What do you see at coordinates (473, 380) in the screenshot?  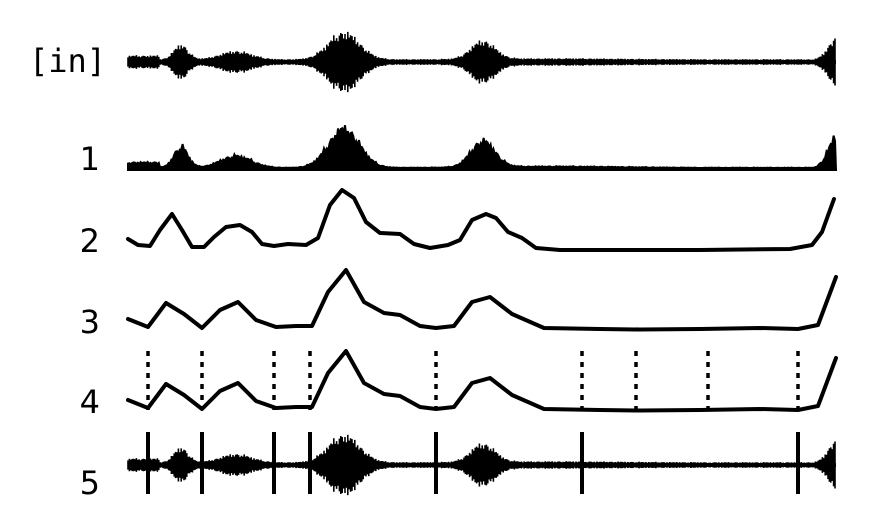 I see `onset-candidate-markers` at bounding box center [473, 380].